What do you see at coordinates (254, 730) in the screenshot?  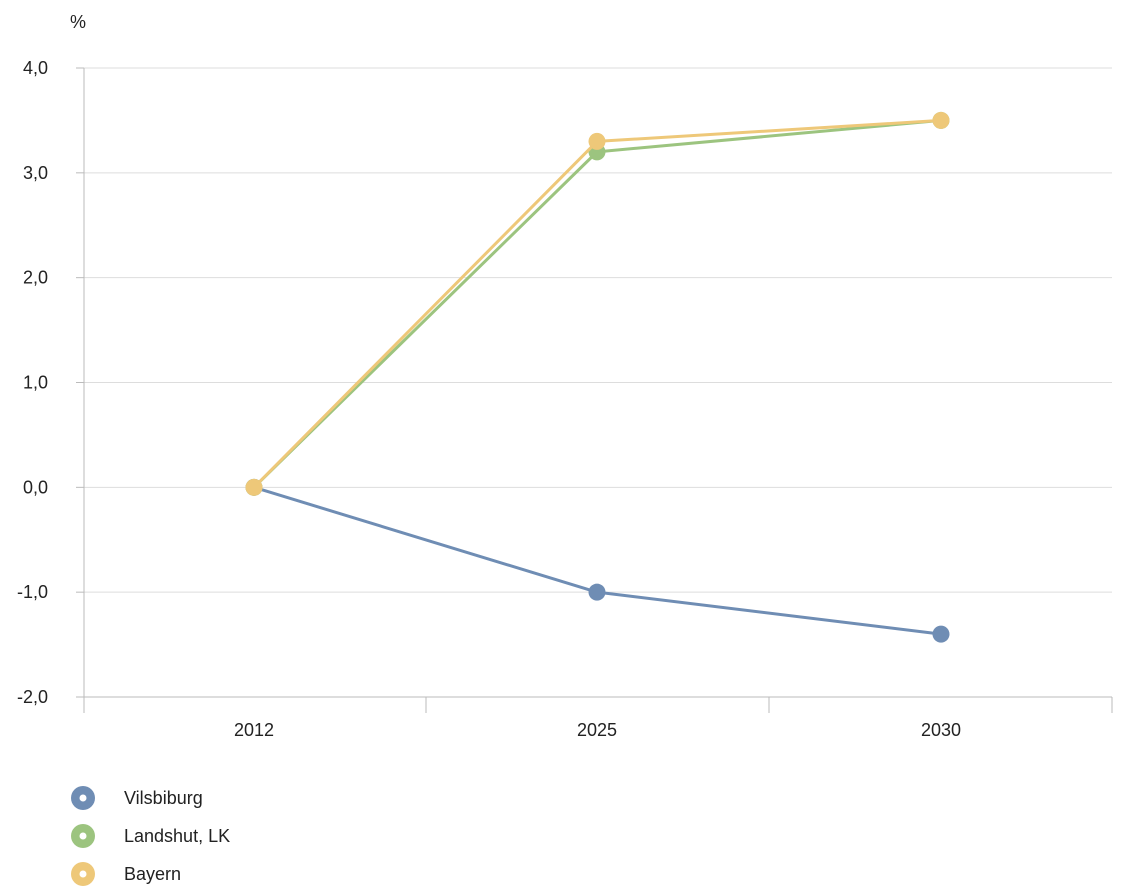 I see `x-tick-label: 2012` at bounding box center [254, 730].